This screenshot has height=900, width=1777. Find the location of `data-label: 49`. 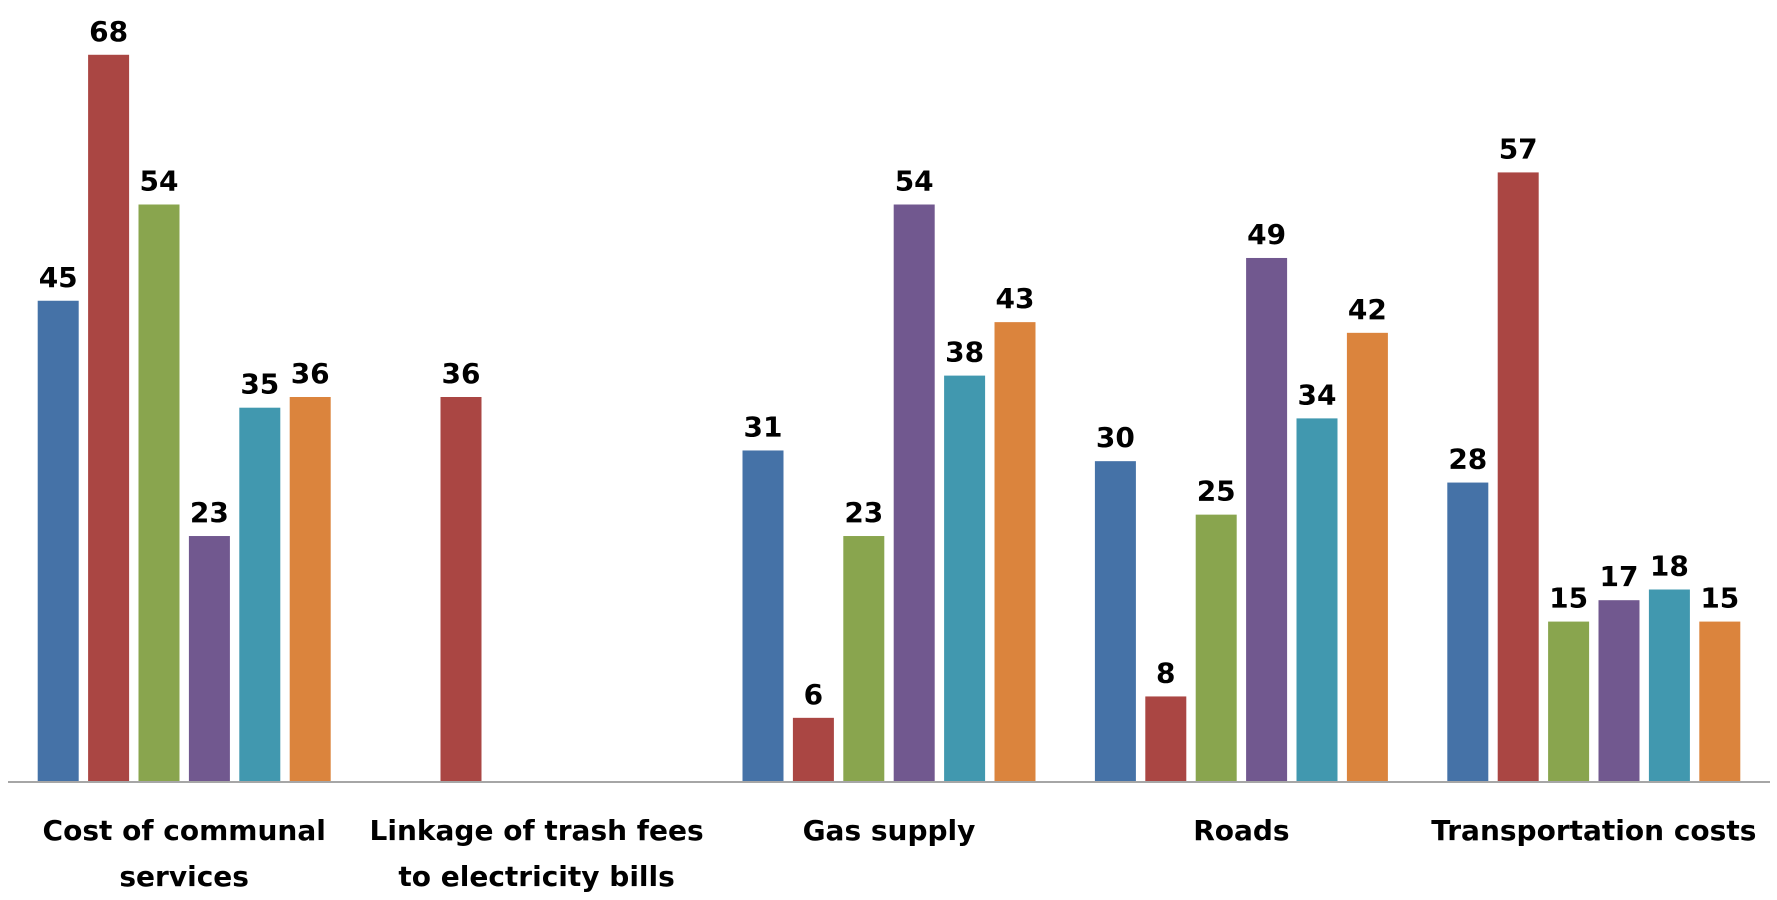

data-label: 49 is located at coordinates (1266, 234).